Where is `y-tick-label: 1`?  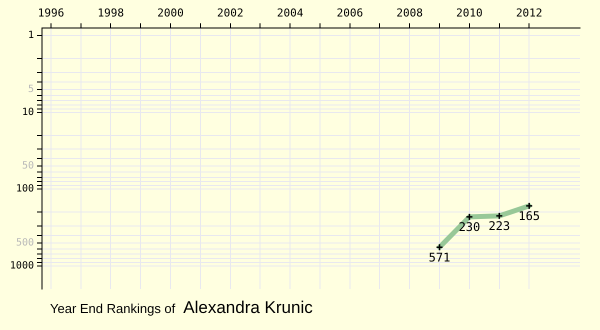 y-tick-label: 1 is located at coordinates (31, 36).